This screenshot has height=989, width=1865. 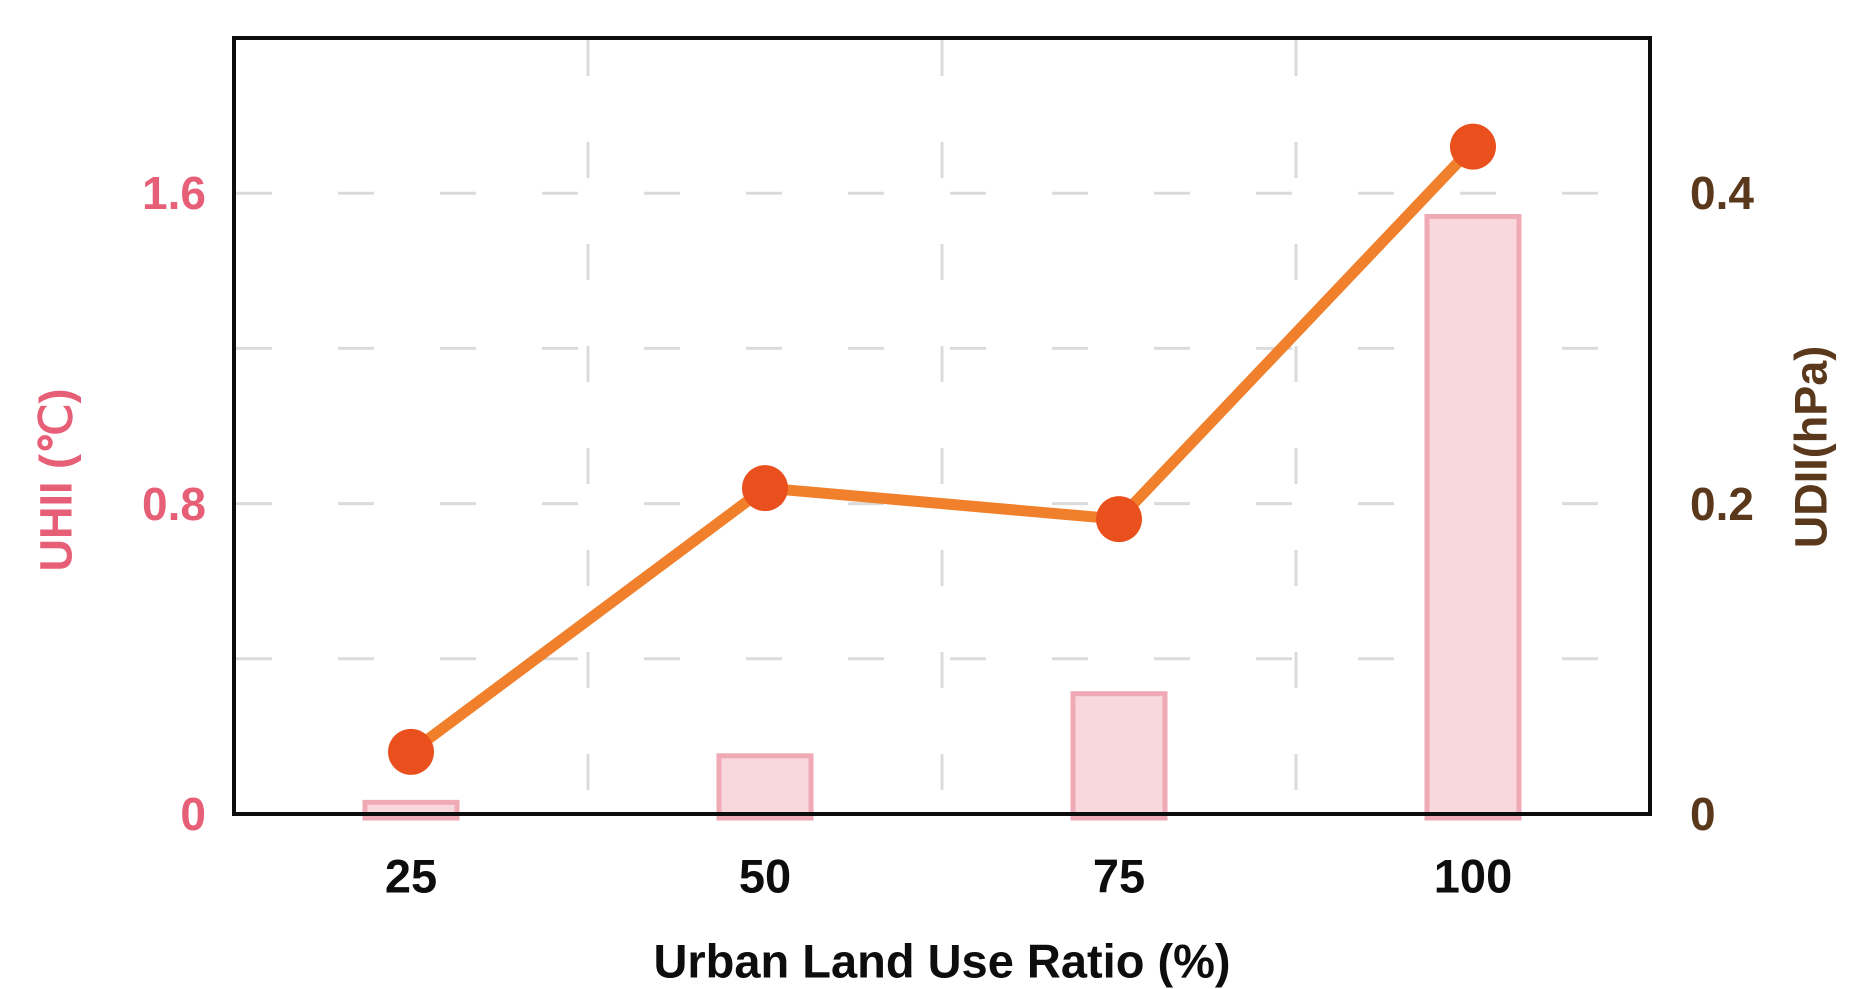 I want to click on right-axis-tick-label: 0.4, so click(x=1722, y=193).